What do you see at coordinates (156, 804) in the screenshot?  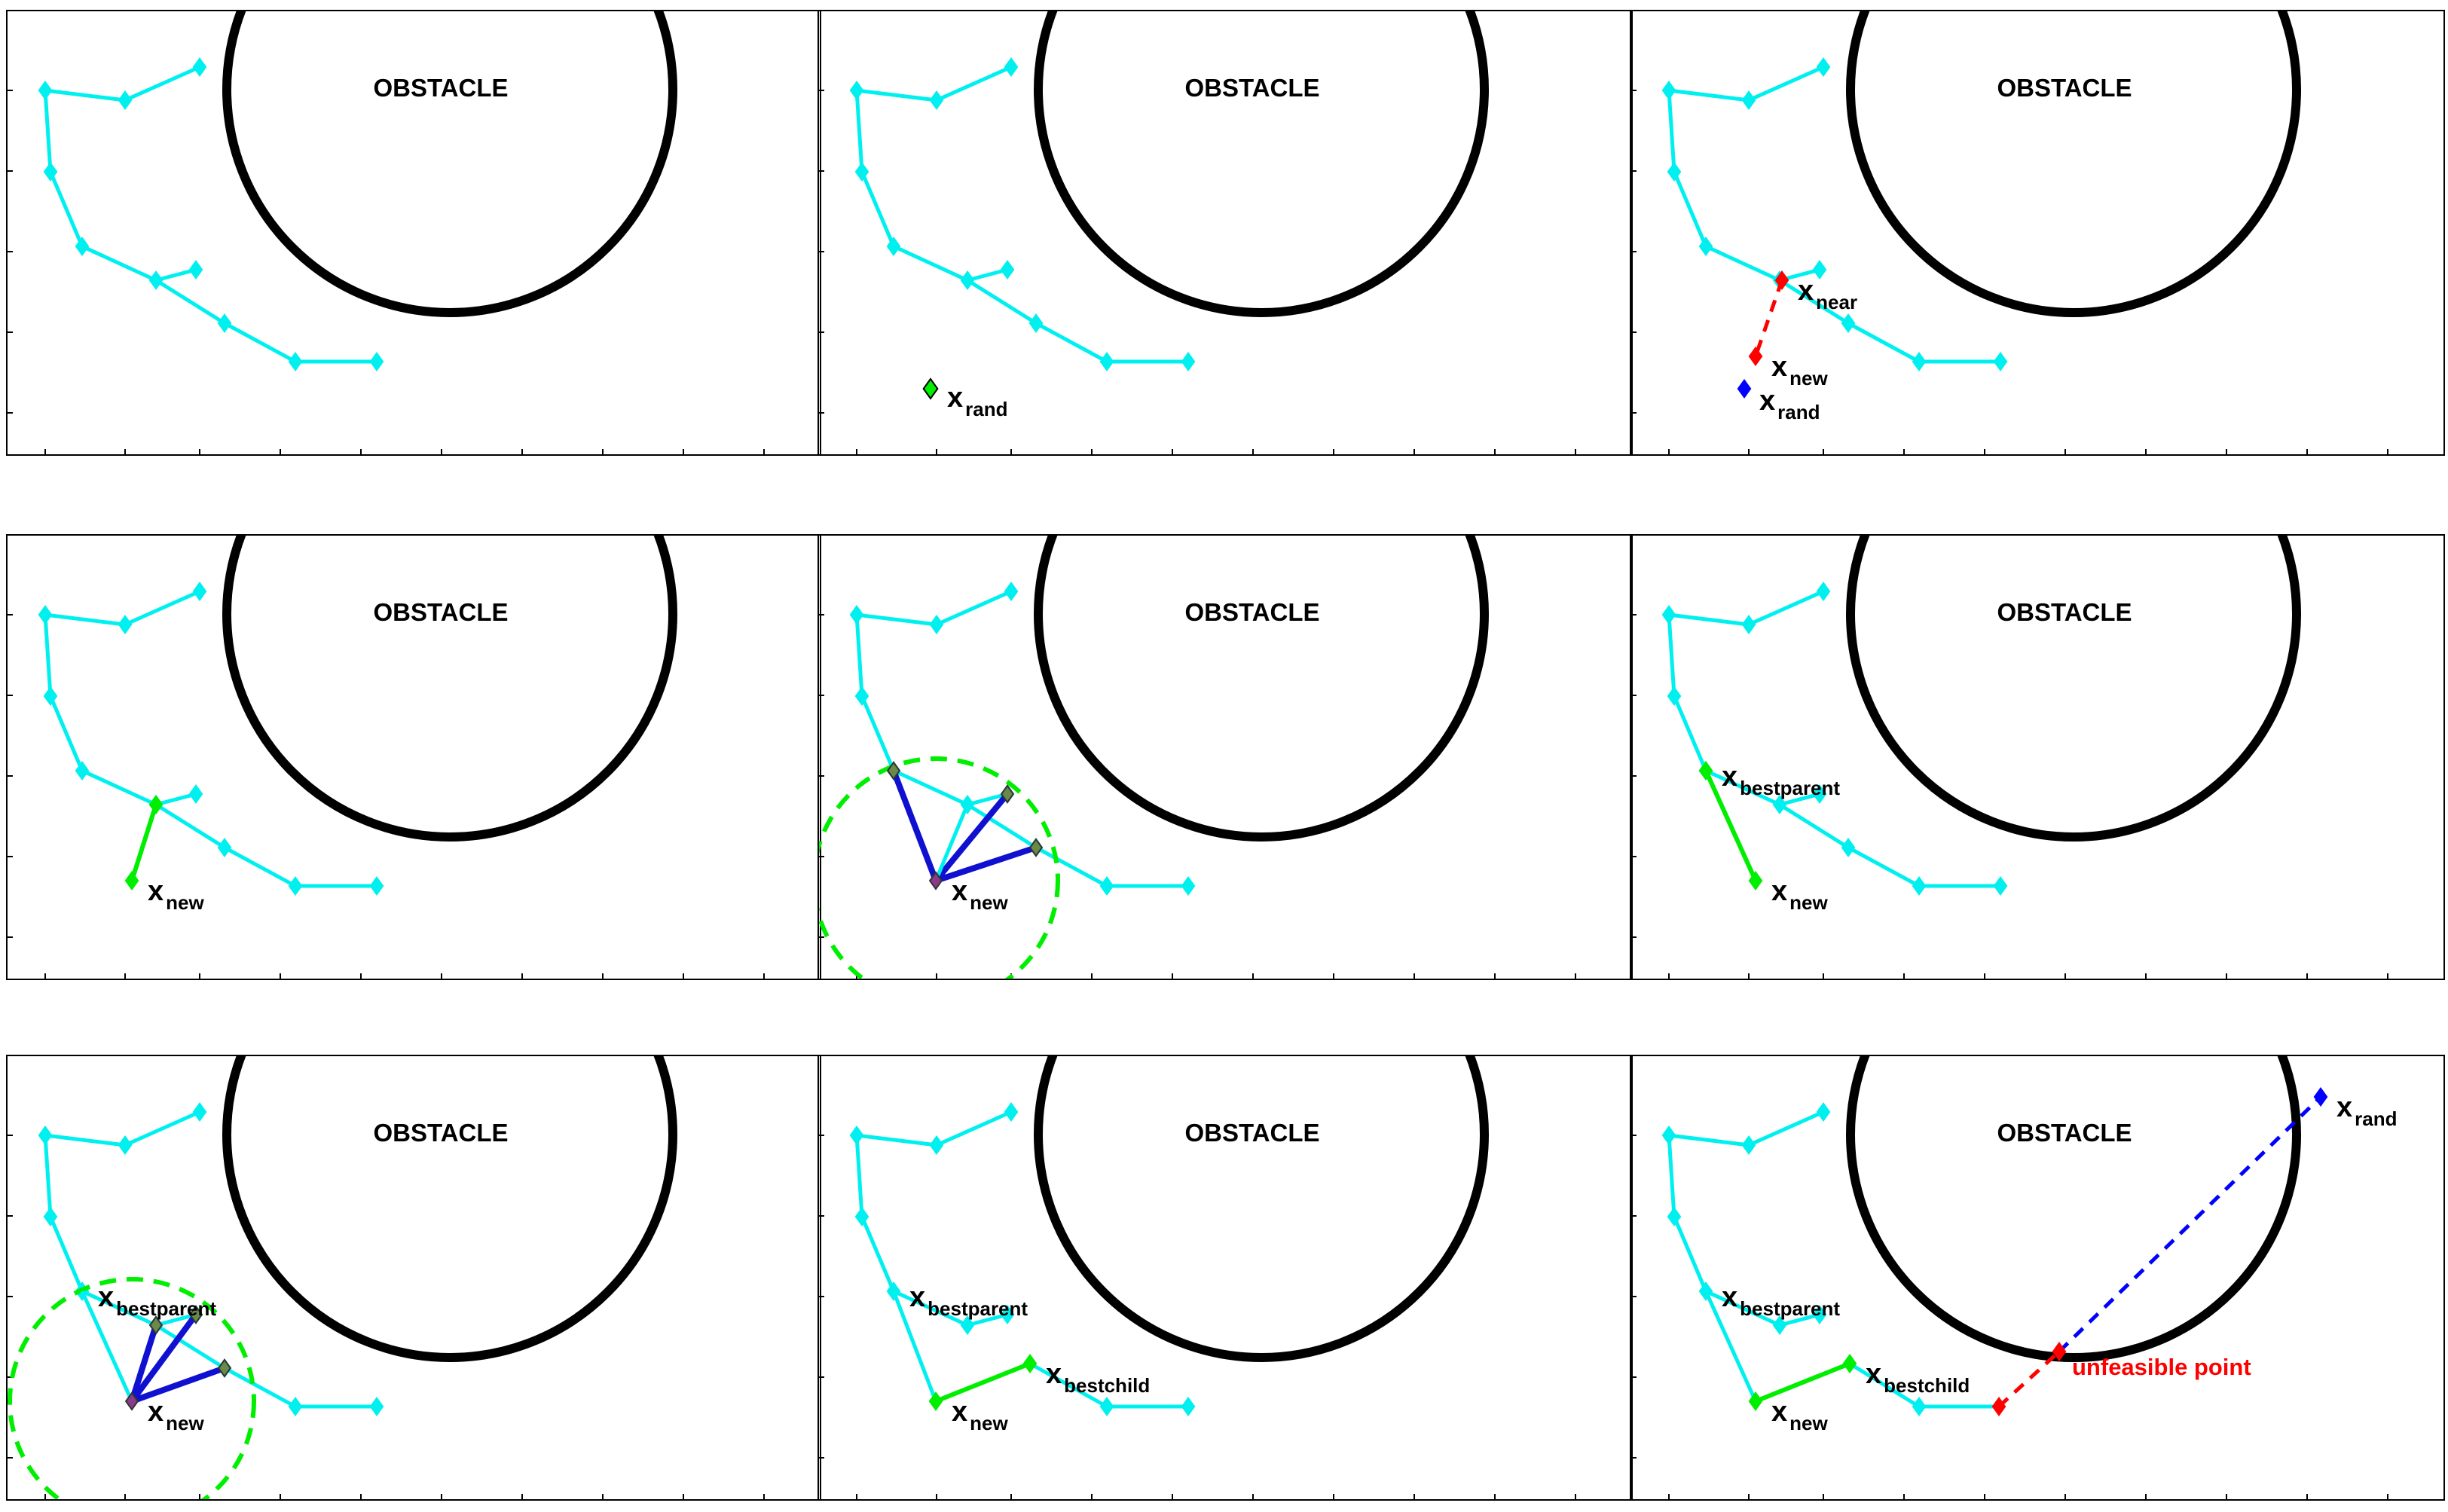 I see `x-near-node` at bounding box center [156, 804].